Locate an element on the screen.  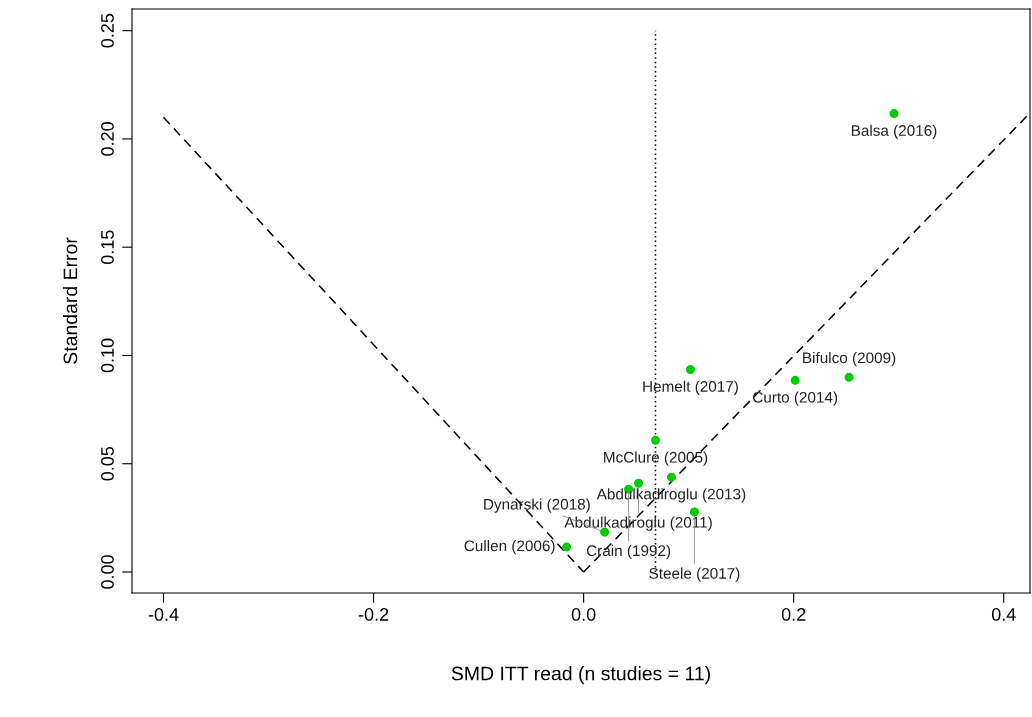
x-axis-title: SMD ITT read (n studies = 11) is located at coordinates (580, 675).